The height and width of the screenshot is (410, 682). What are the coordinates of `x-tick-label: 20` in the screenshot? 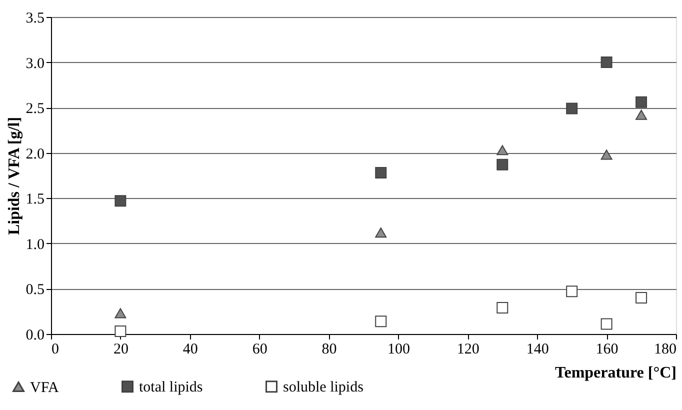 It's located at (120, 350).